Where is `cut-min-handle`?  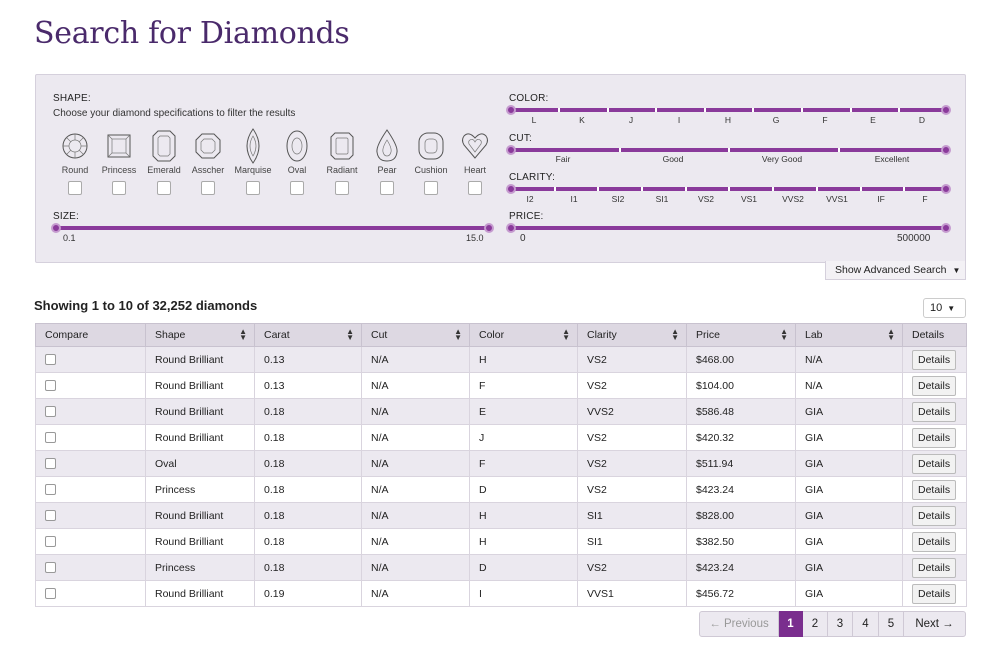 cut-min-handle is located at coordinates (511, 150).